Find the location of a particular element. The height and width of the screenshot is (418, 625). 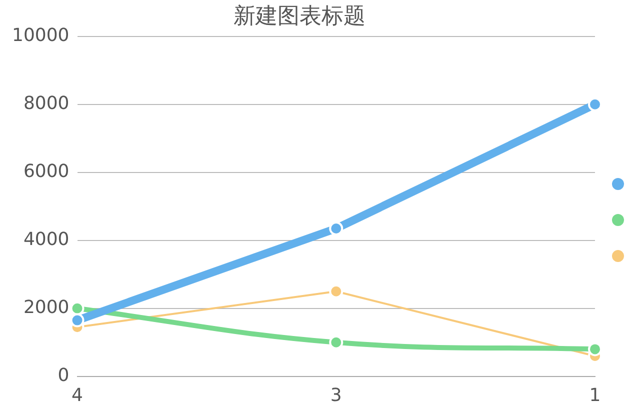

y-tick-label: 4000 is located at coordinates (46, 239).